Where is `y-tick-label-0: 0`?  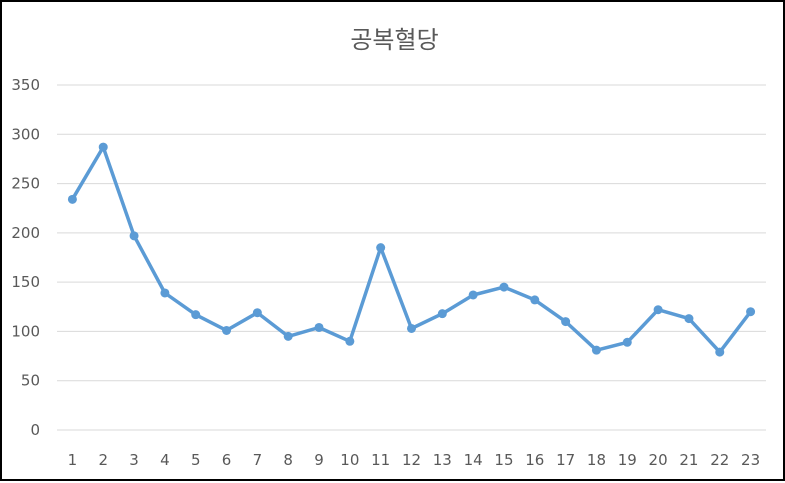 y-tick-label-0: 0 is located at coordinates (35, 430).